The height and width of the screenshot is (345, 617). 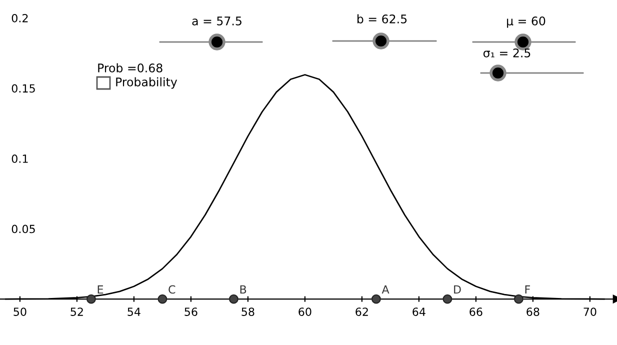 What do you see at coordinates (76, 312) in the screenshot?
I see `x-tick-label: 52` at bounding box center [76, 312].